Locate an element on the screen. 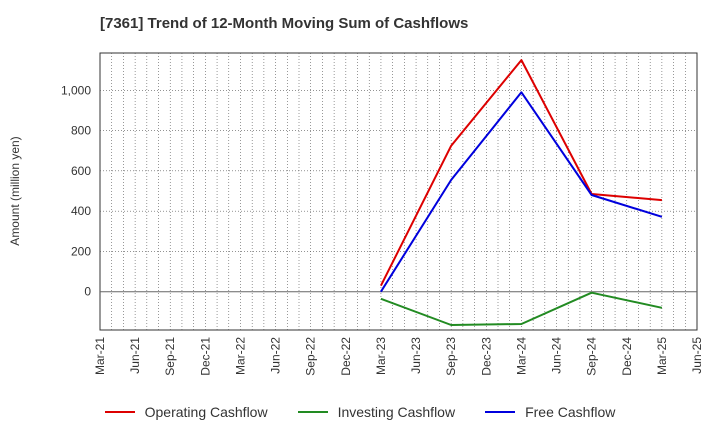 This screenshot has width=720, height=440. x-tick-label: Jun-22 is located at coordinates (276, 355).